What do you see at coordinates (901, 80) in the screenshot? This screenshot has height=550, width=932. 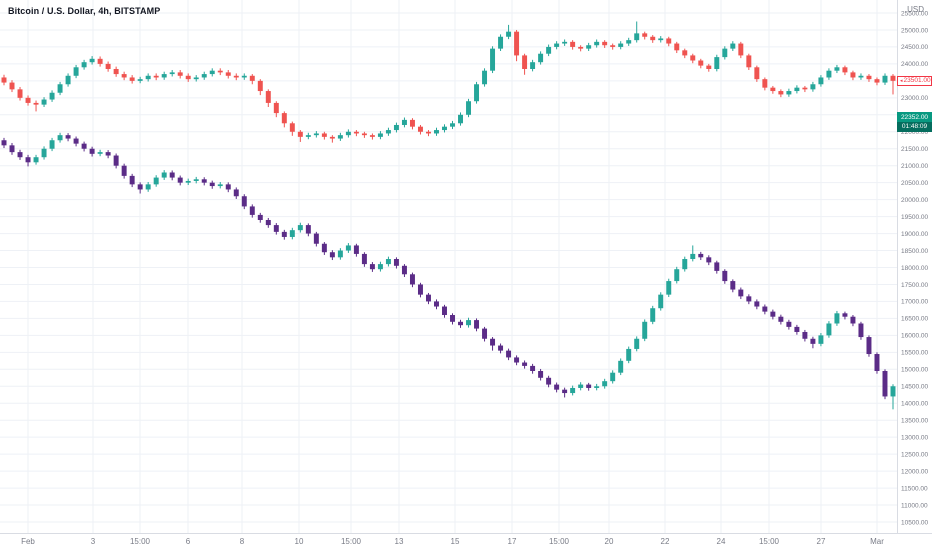 I see `price-marker-icon: ◂` at bounding box center [901, 80].